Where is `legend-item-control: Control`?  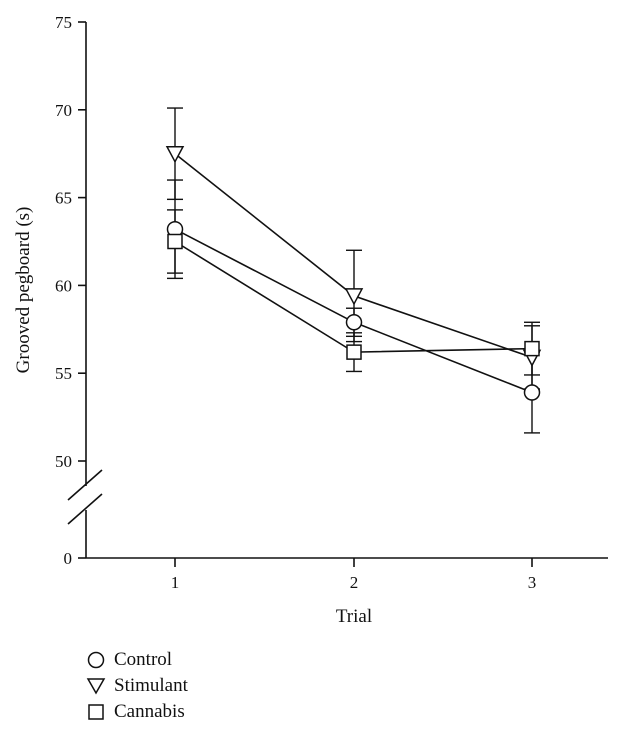 legend-item-control: Control is located at coordinates (137, 660).